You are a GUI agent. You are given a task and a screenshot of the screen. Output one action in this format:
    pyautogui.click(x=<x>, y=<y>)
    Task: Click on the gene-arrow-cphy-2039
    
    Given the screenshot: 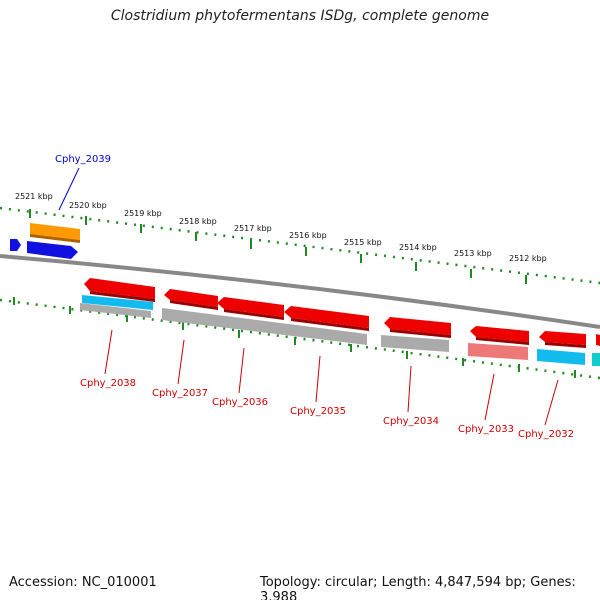 What is the action you would take?
    pyautogui.click(x=55, y=231)
    